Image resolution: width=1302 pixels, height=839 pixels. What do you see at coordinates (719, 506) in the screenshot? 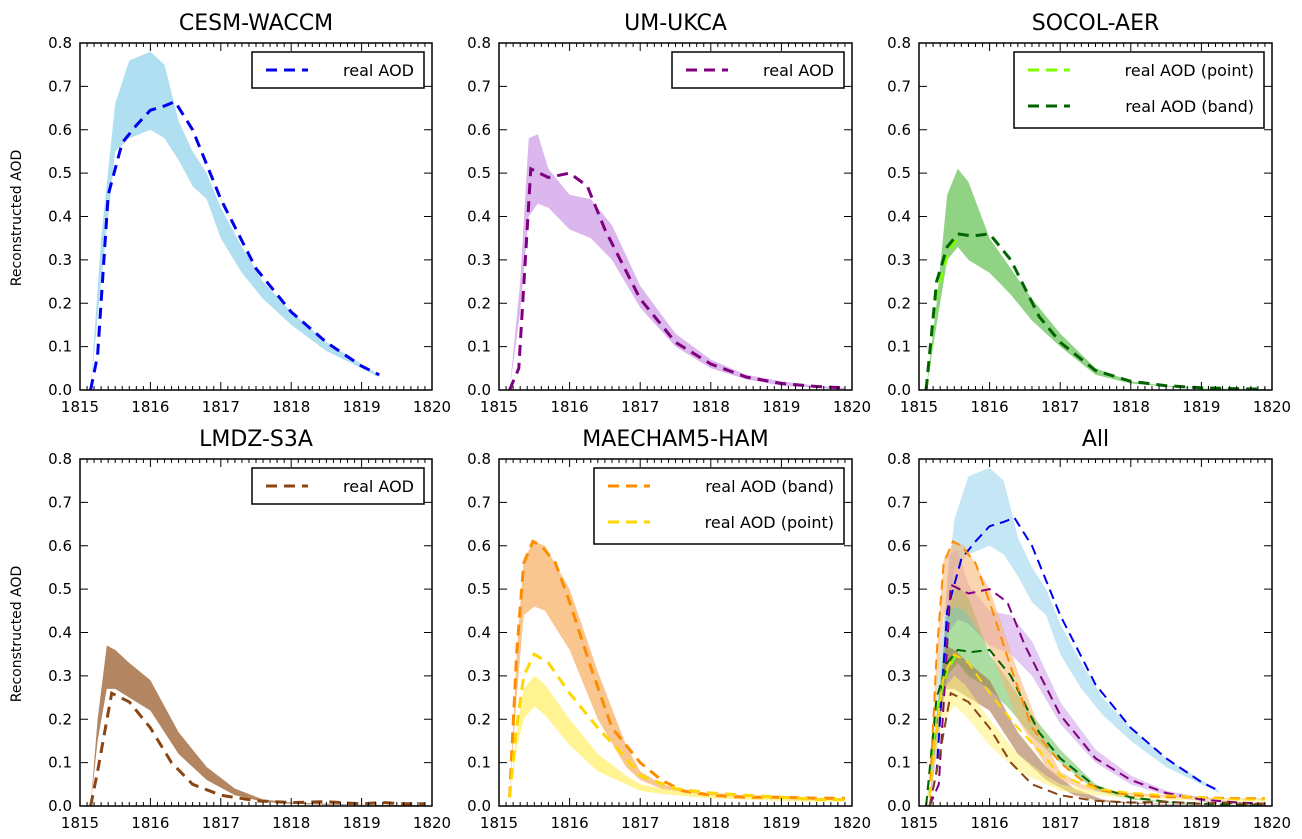
I see `legend: real AOD (band) real AOD (point)` at bounding box center [719, 506].